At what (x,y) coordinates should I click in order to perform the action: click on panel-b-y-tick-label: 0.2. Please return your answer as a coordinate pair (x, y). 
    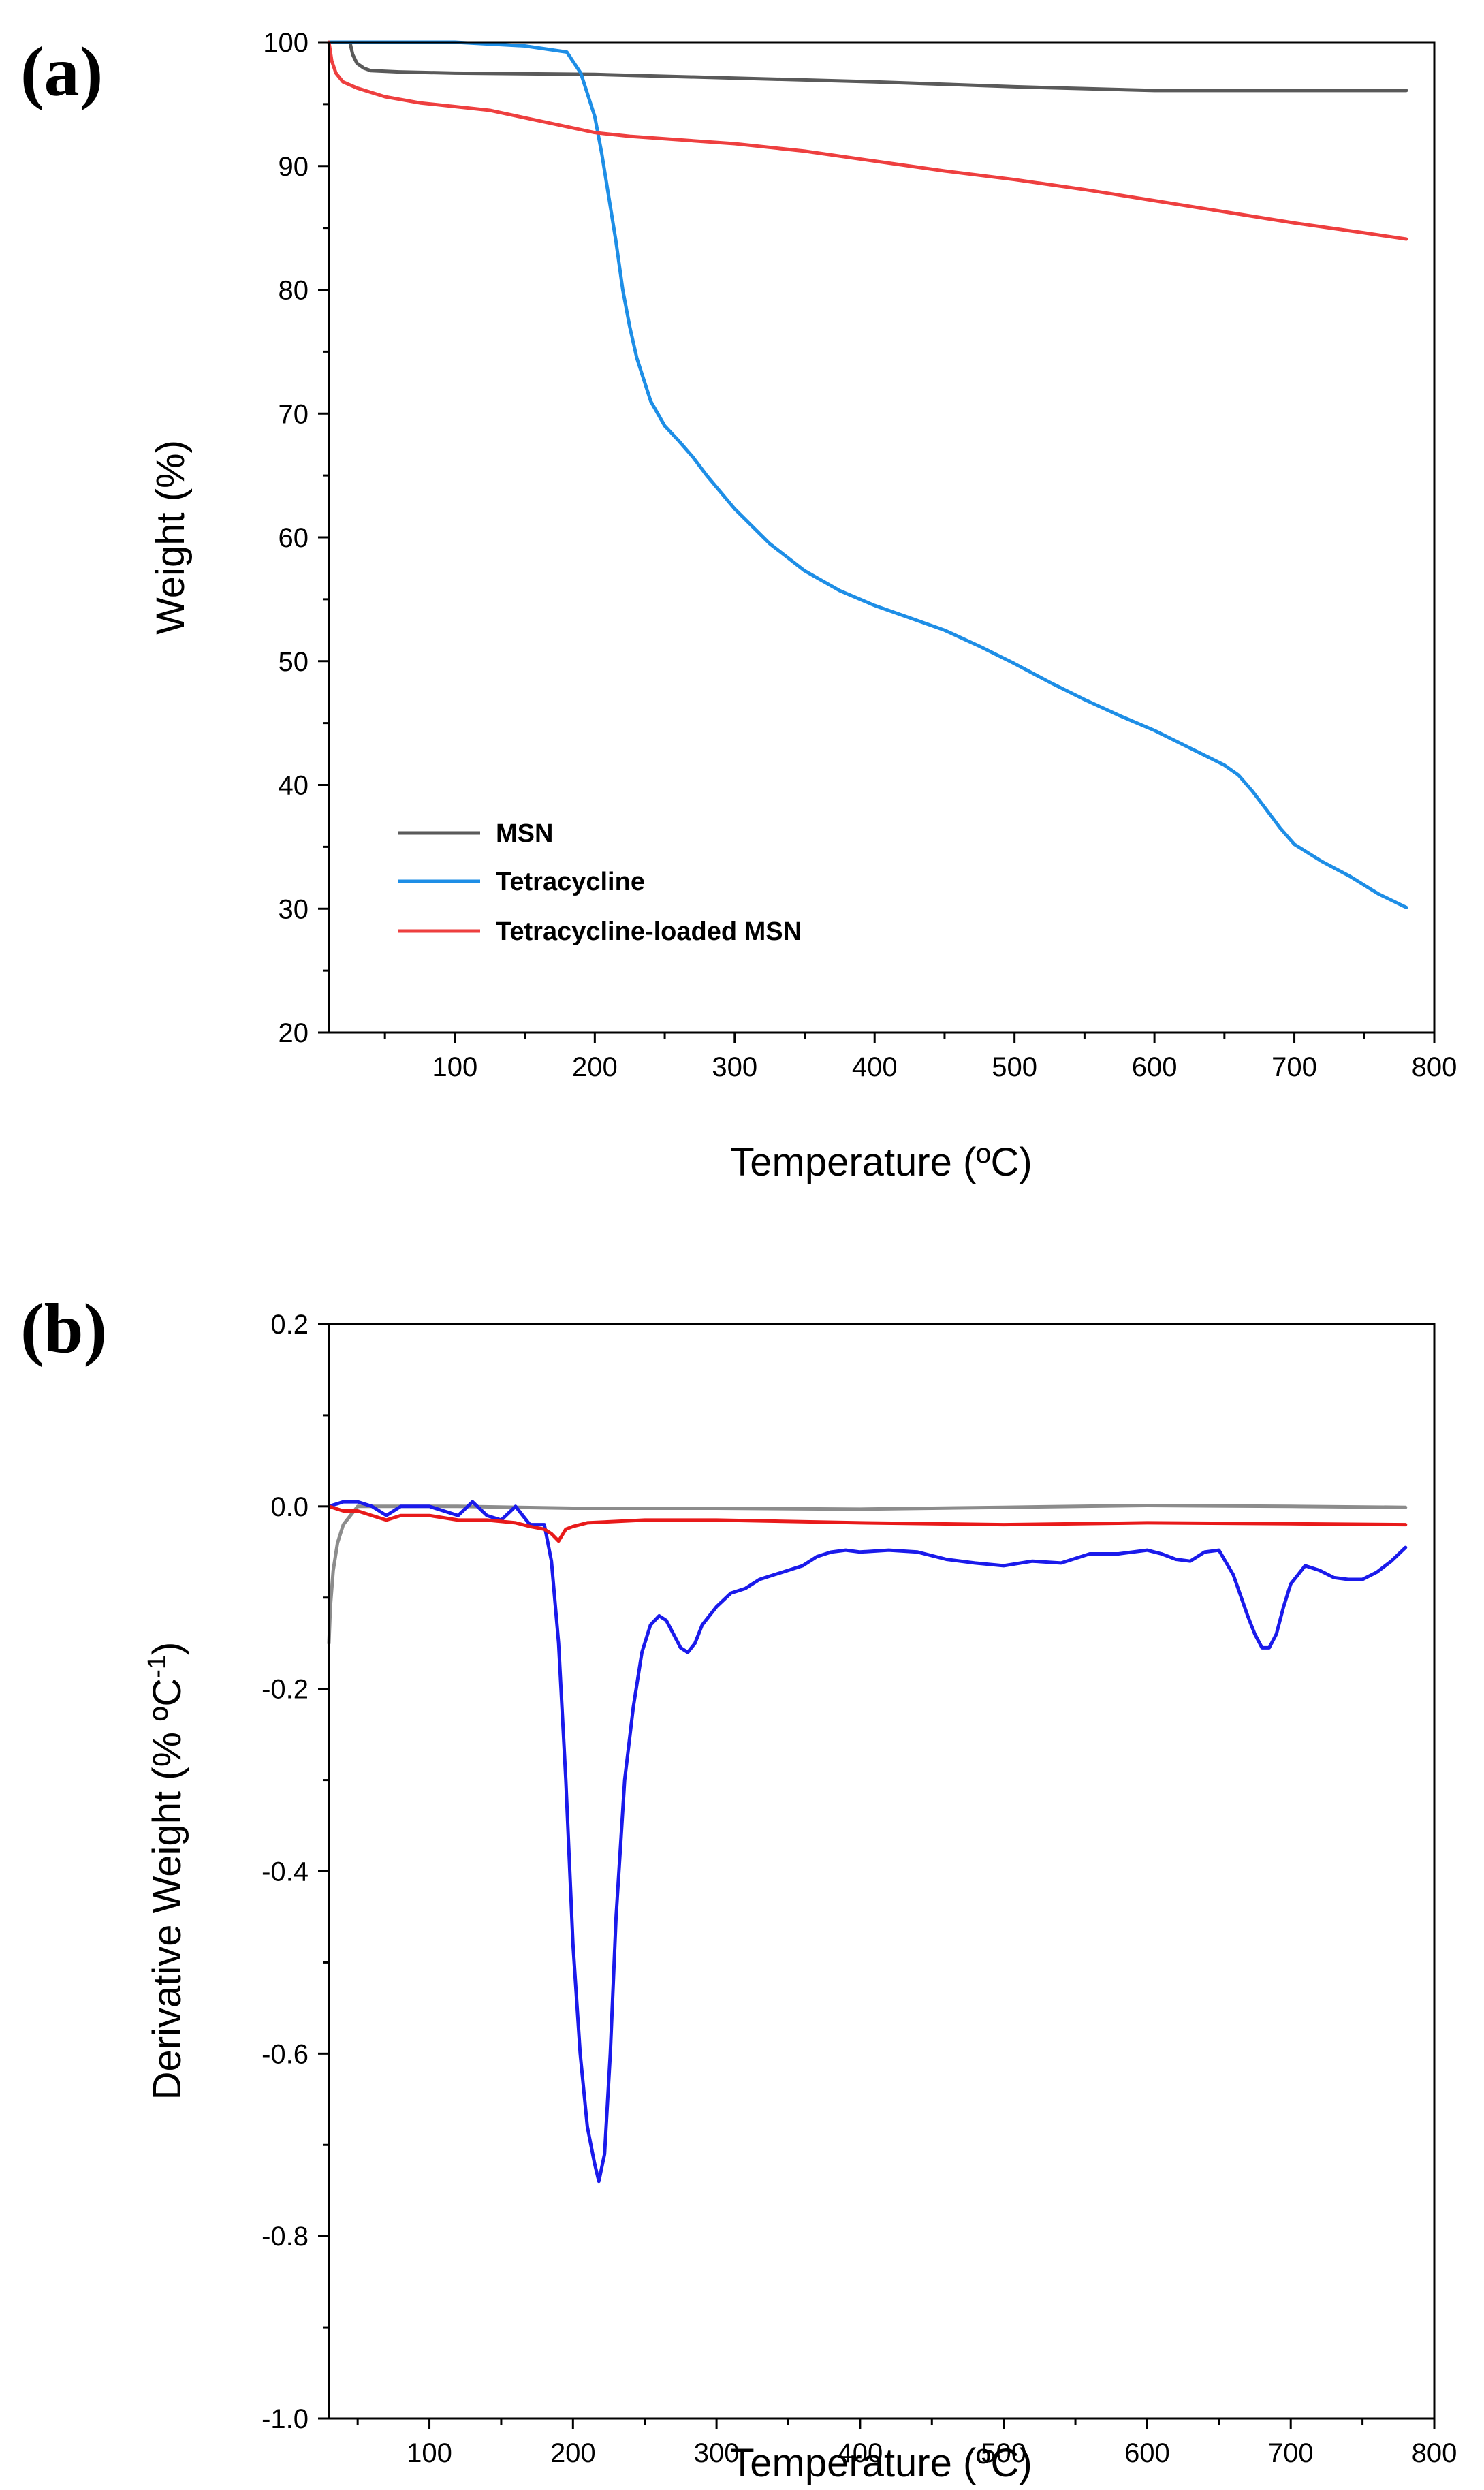
    Looking at the image, I should click on (289, 1325).